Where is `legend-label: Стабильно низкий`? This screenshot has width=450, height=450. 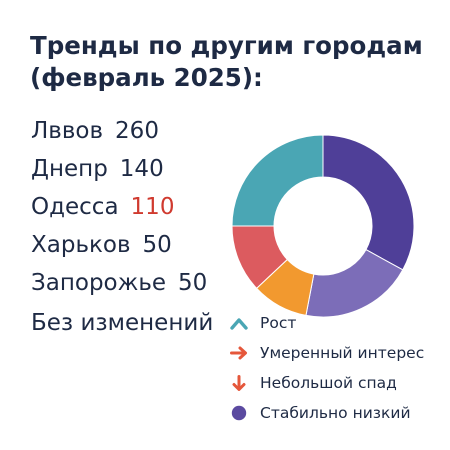
legend-label: Стабильно низкий is located at coordinates (335, 413).